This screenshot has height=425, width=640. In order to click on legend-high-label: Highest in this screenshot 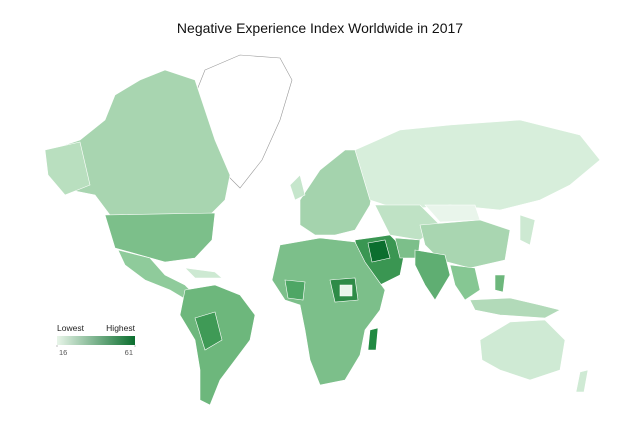, I will do `click(120, 328)`.